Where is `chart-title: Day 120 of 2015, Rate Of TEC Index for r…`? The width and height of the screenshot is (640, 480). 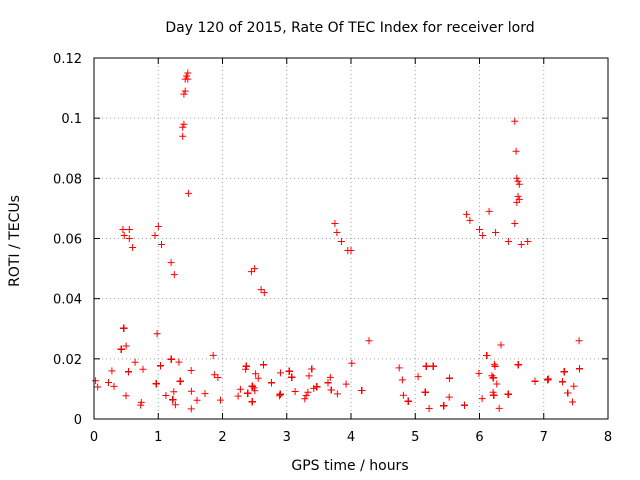 chart-title: Day 120 of 2015, Rate Of TEC Index for r… is located at coordinates (349, 28).